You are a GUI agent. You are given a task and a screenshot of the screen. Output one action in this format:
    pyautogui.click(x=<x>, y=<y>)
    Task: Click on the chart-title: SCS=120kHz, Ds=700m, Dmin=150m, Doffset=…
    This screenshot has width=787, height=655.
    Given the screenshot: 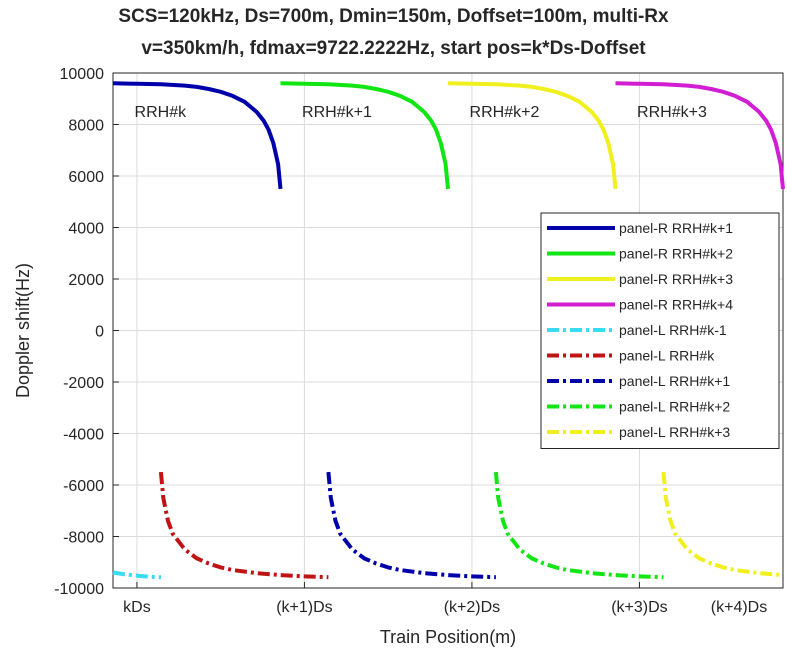 What is the action you would take?
    pyautogui.click(x=393, y=16)
    